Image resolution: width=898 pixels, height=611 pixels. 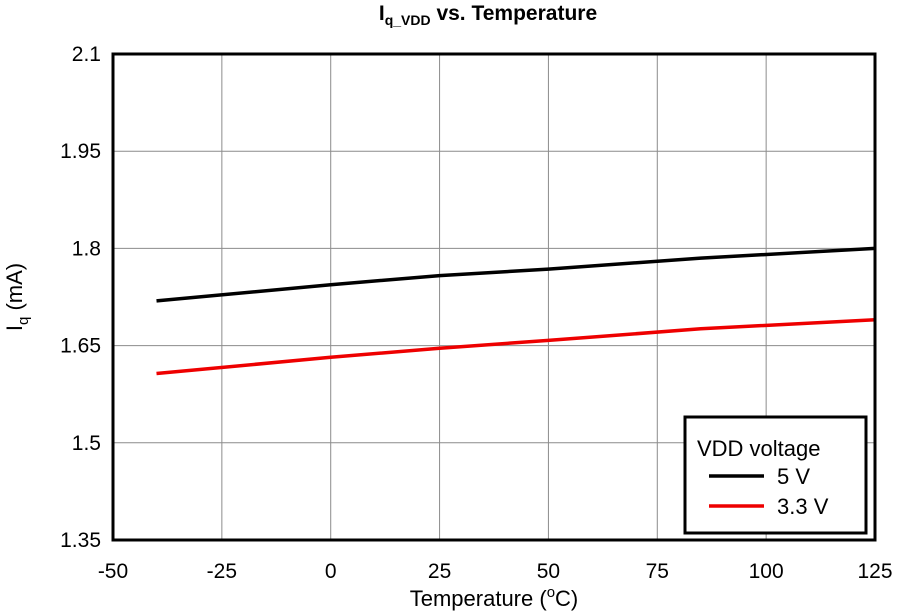 I want to click on x-tick-label: -25, so click(x=222, y=571).